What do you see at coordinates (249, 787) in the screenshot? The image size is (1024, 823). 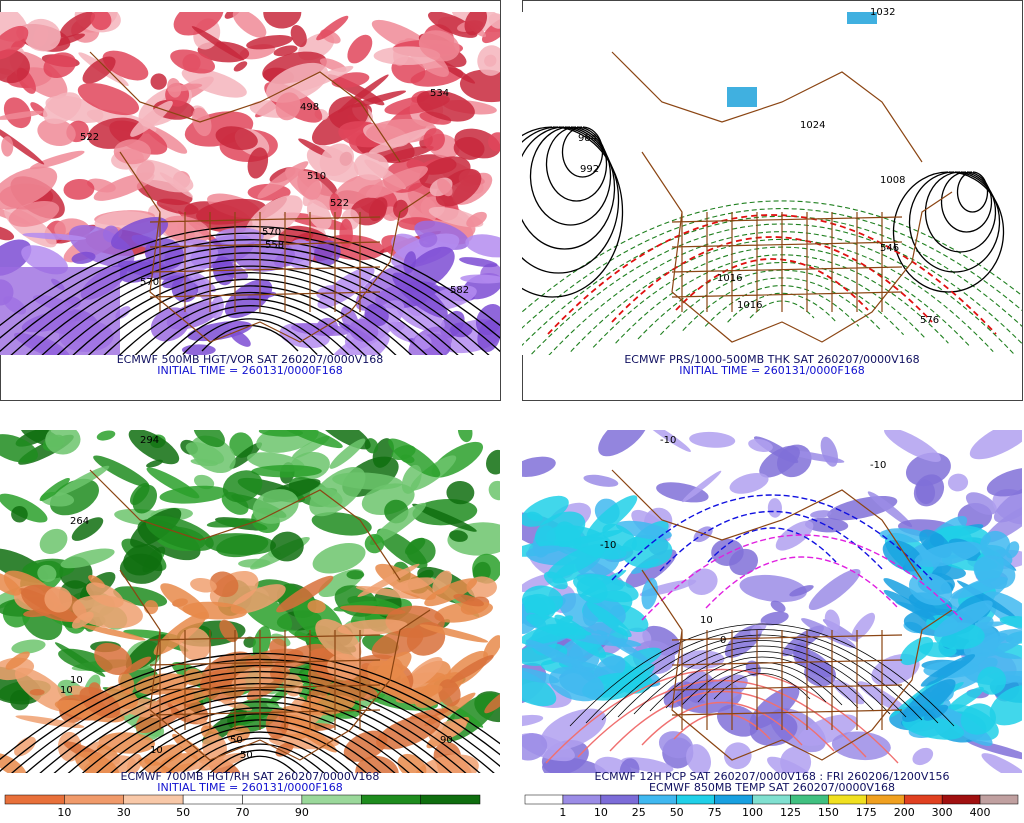 I see `initial-time: INITIAL TIME = 260131/0000F168` at bounding box center [249, 787].